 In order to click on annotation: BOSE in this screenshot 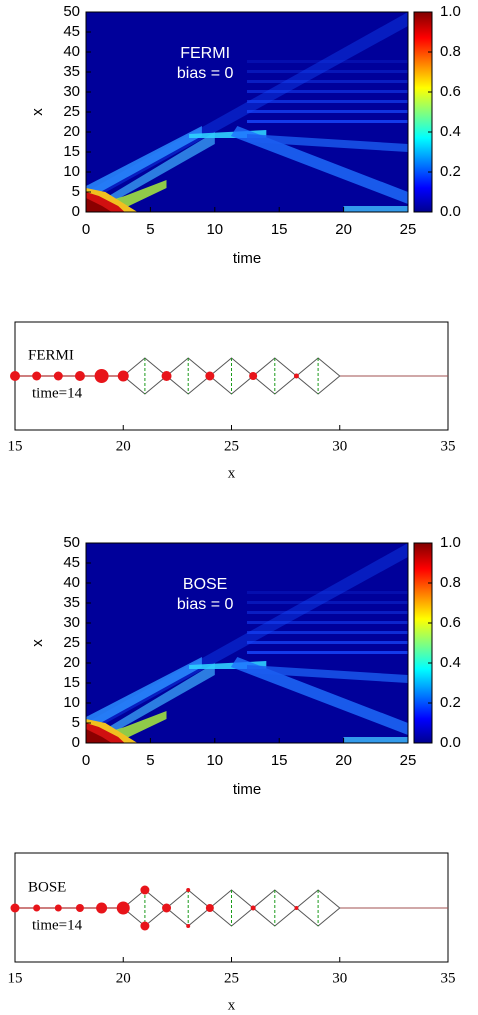, I will do `click(47, 887)`.